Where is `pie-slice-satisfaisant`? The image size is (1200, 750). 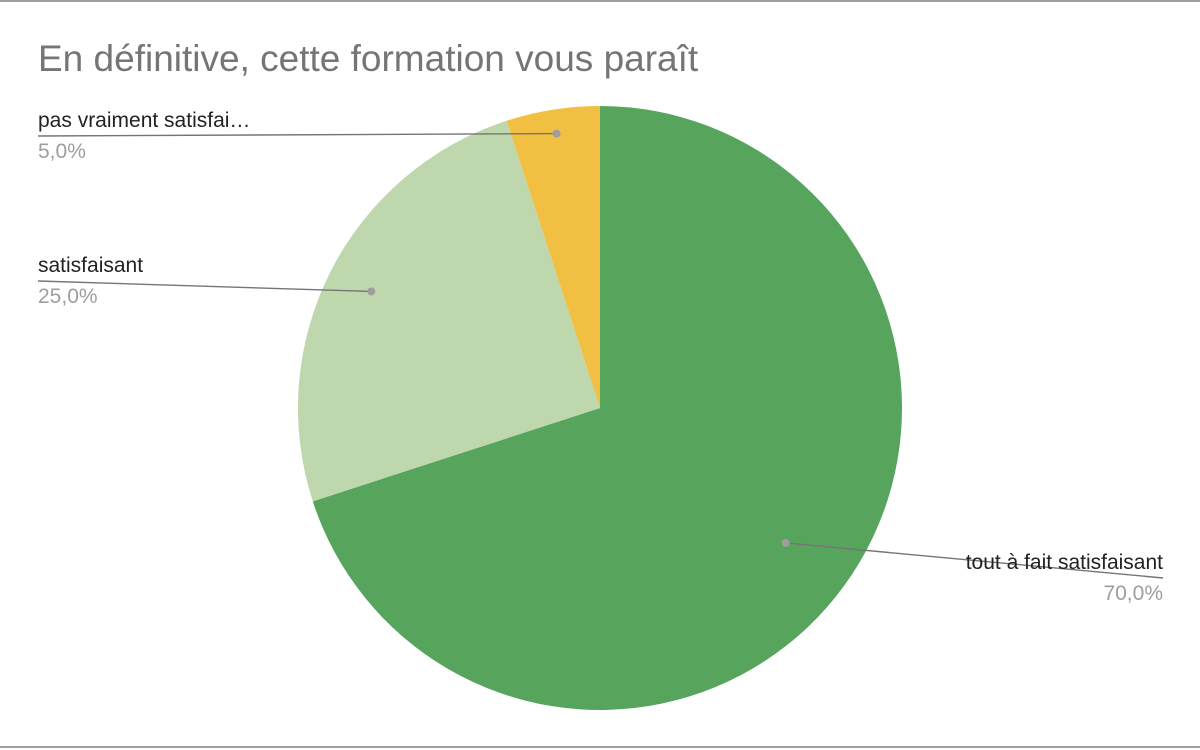
pie-slice-satisfaisant is located at coordinates (449, 311).